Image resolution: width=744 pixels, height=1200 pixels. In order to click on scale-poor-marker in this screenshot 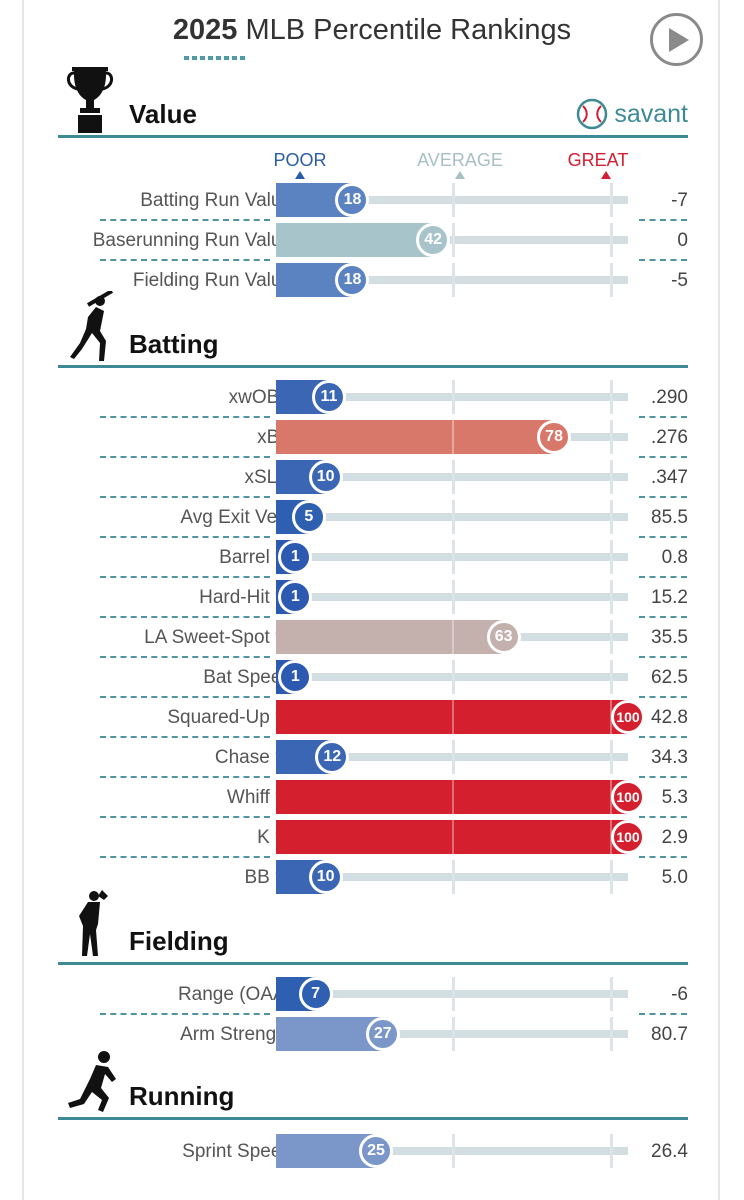, I will do `click(300, 175)`.